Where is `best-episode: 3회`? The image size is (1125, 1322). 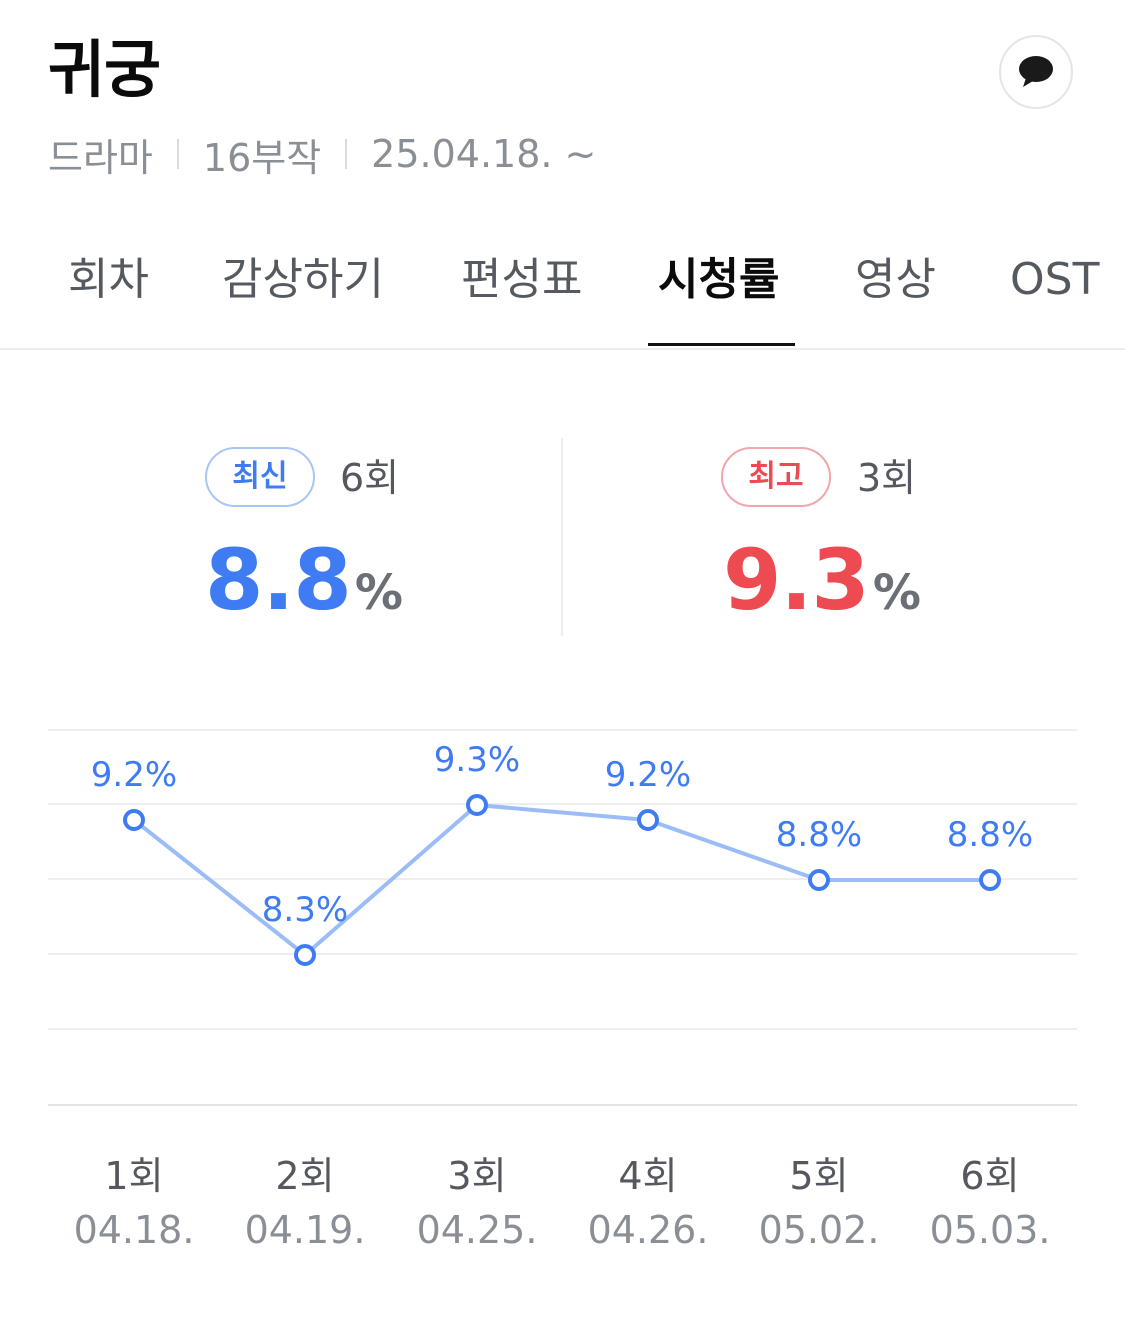
best-episode: 3회 is located at coordinates (887, 478).